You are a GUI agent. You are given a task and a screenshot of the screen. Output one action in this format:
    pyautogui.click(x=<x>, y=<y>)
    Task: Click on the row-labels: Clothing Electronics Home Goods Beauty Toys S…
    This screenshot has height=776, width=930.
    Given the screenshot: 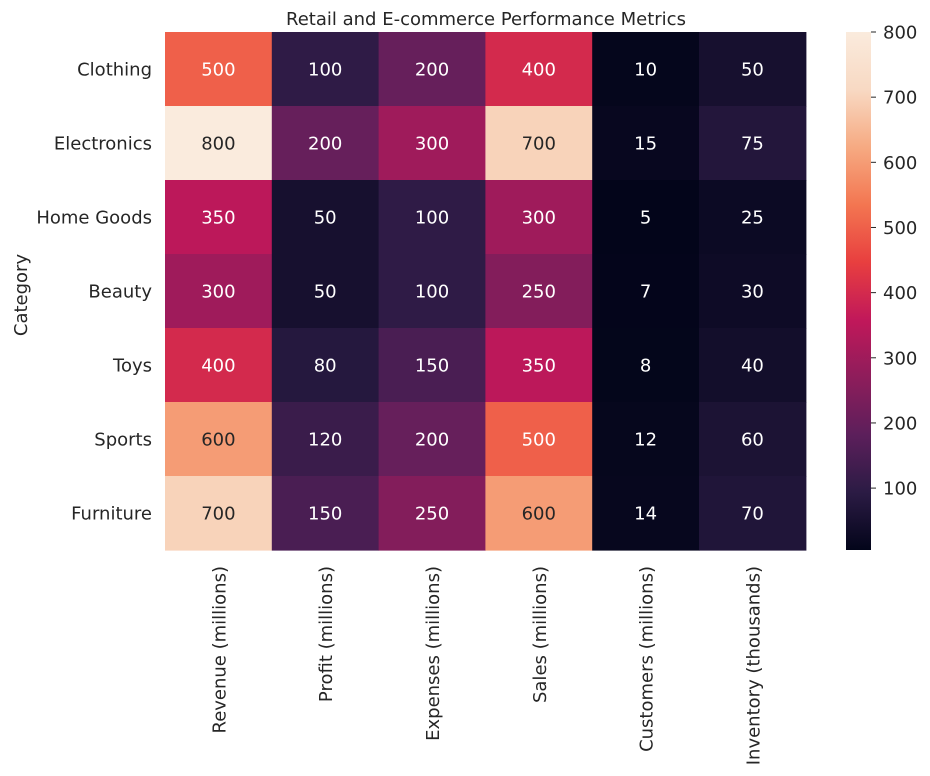 What is the action you would take?
    pyautogui.click(x=94, y=292)
    